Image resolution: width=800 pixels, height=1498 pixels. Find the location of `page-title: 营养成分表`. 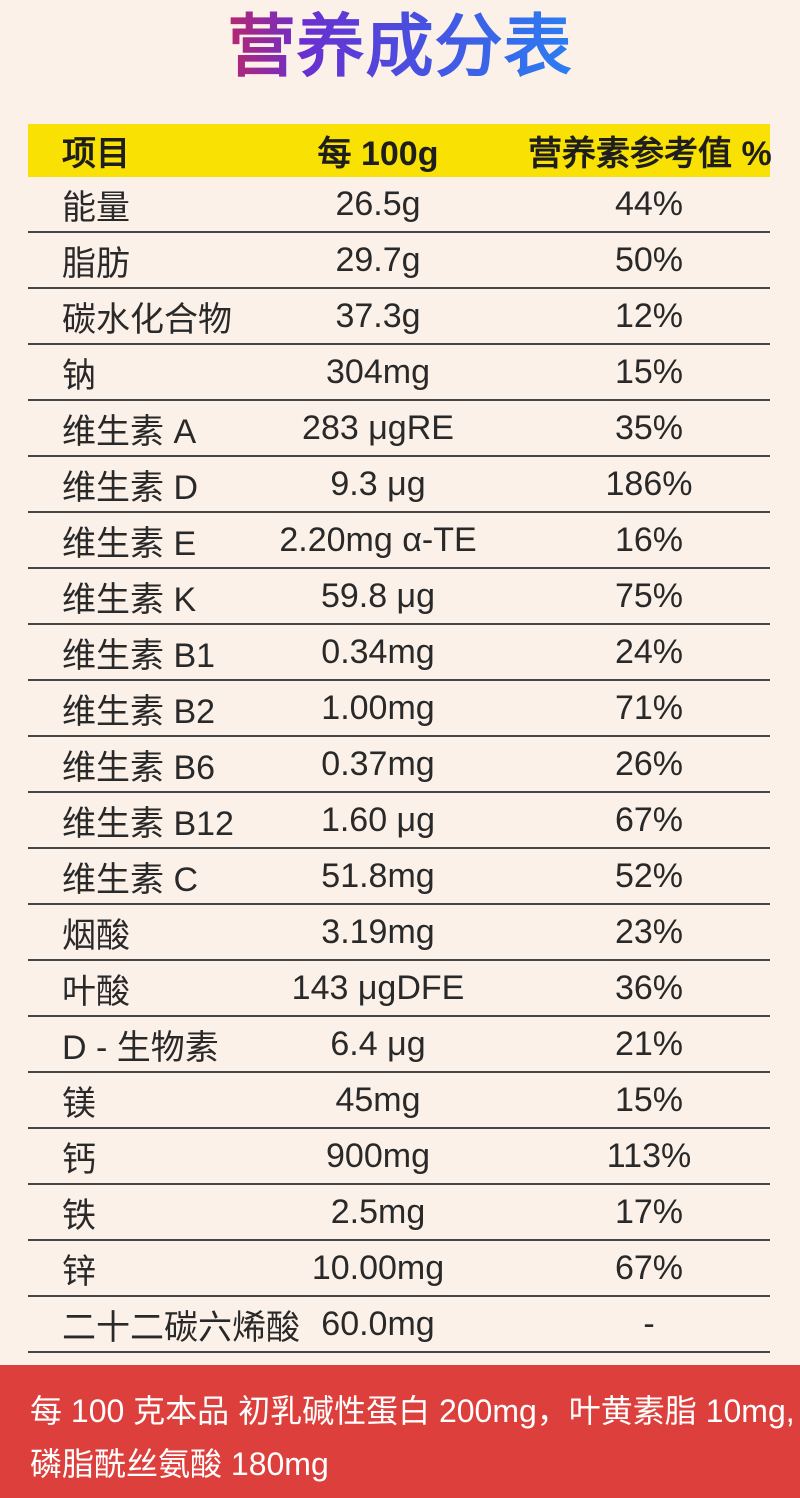

page-title: 营养成分表 is located at coordinates (400, 47).